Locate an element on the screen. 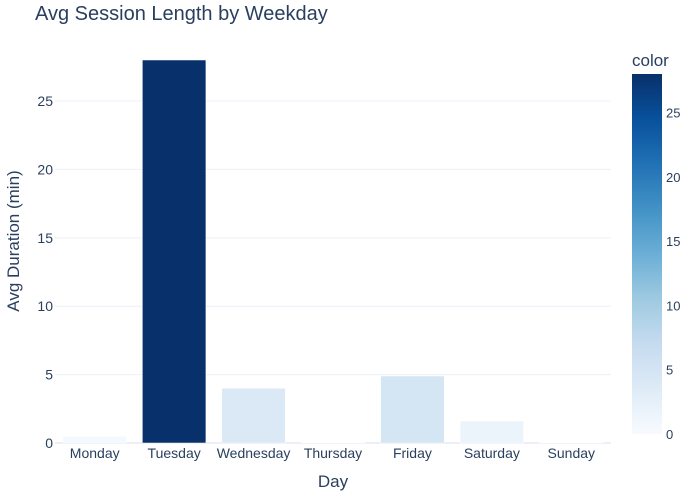  bar-saturday is located at coordinates (491, 432).